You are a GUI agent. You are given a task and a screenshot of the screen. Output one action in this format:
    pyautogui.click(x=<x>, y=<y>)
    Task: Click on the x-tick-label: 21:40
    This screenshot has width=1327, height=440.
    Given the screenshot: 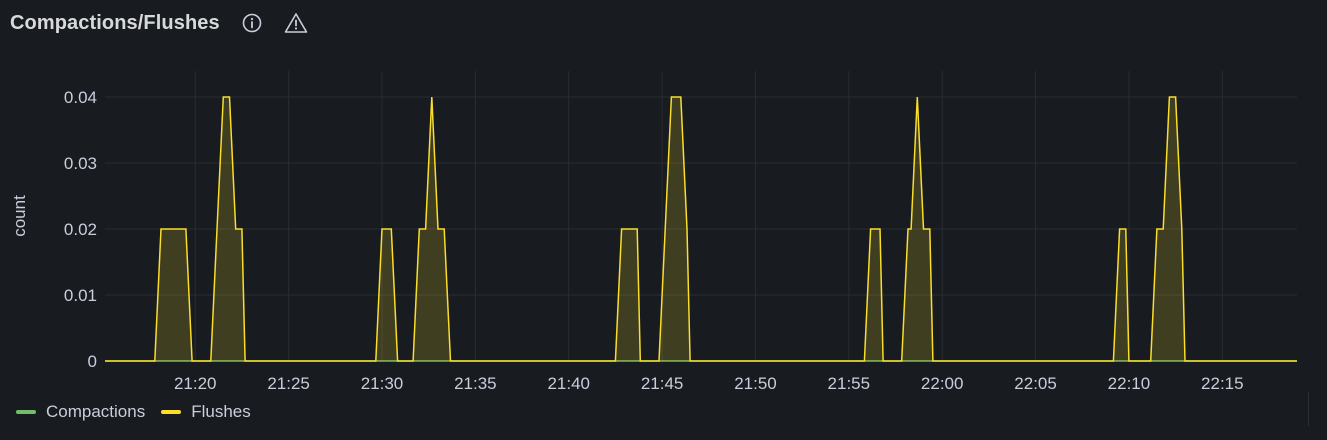 What is the action you would take?
    pyautogui.click(x=568, y=383)
    